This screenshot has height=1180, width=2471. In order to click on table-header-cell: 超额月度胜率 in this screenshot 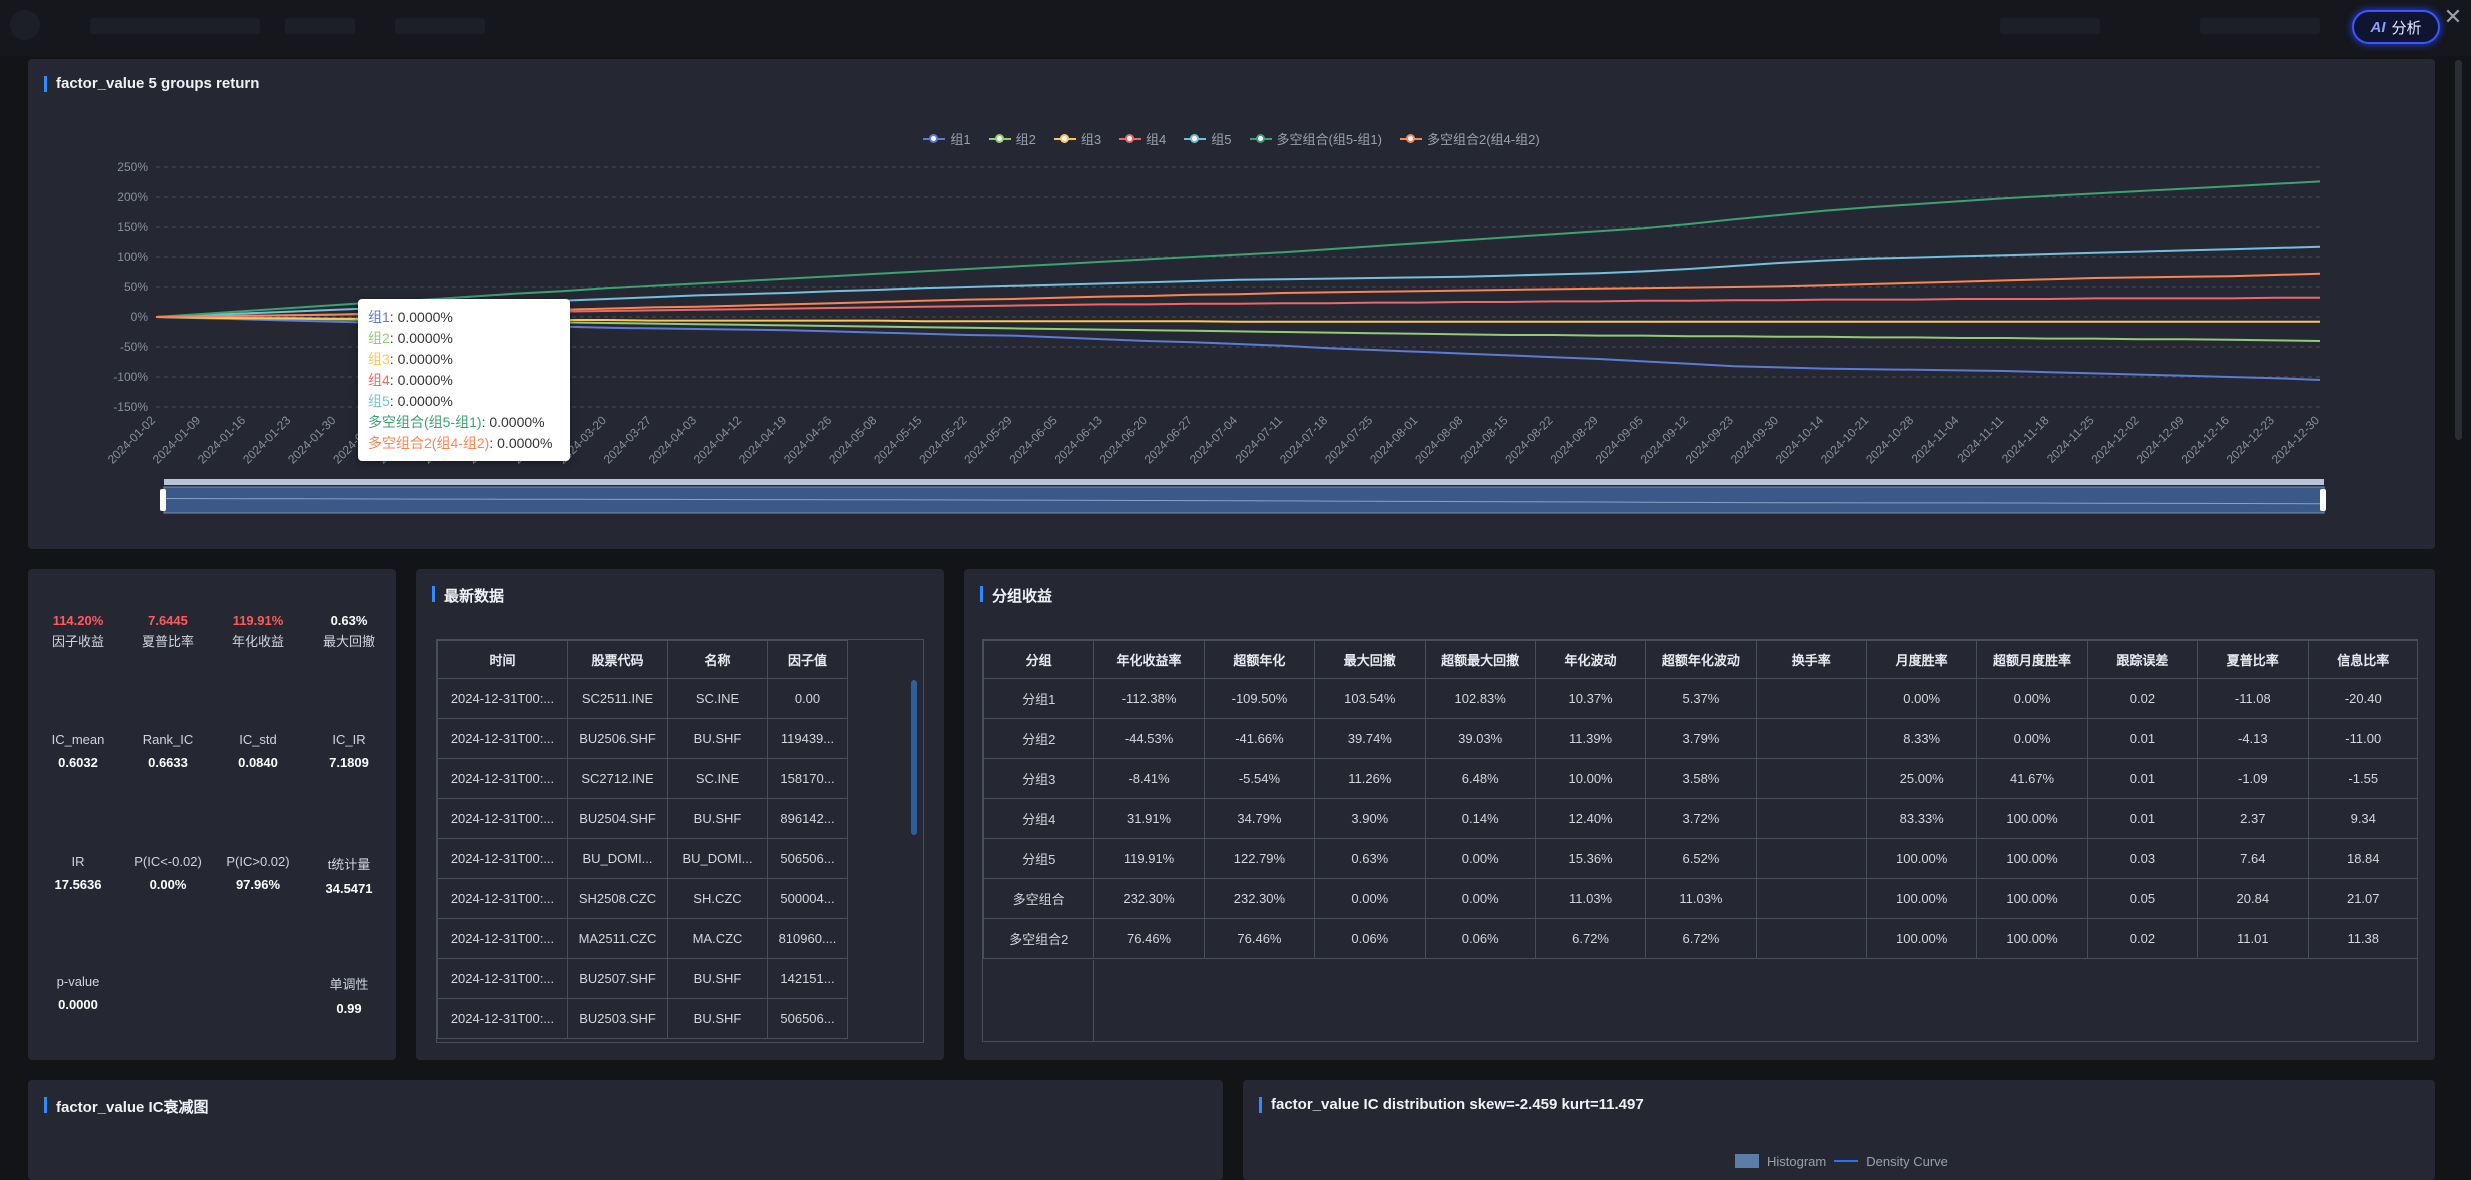, I will do `click(2032, 659)`.